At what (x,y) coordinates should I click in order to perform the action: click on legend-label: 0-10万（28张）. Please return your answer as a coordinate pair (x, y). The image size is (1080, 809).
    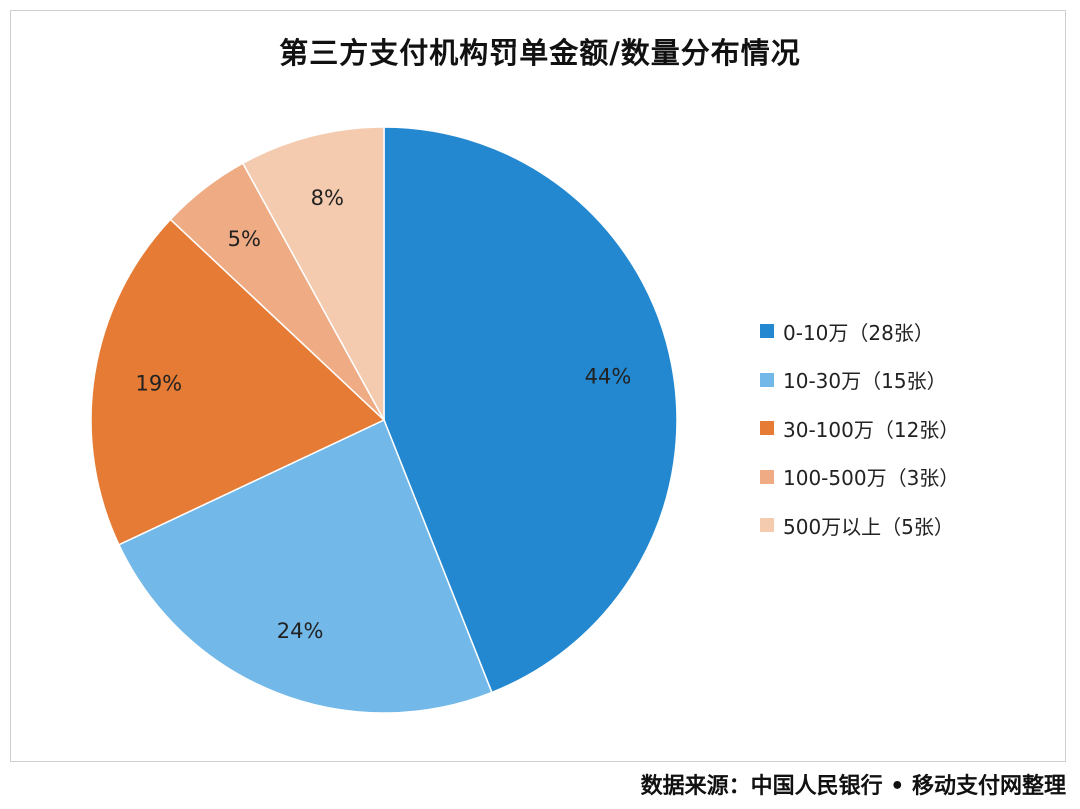
    Looking at the image, I should click on (858, 332).